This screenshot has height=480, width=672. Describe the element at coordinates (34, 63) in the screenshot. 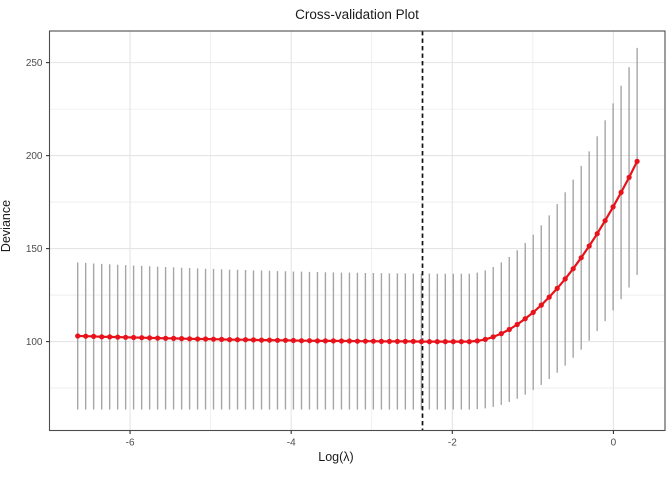

I see `y-tick-label: 250` at that location.